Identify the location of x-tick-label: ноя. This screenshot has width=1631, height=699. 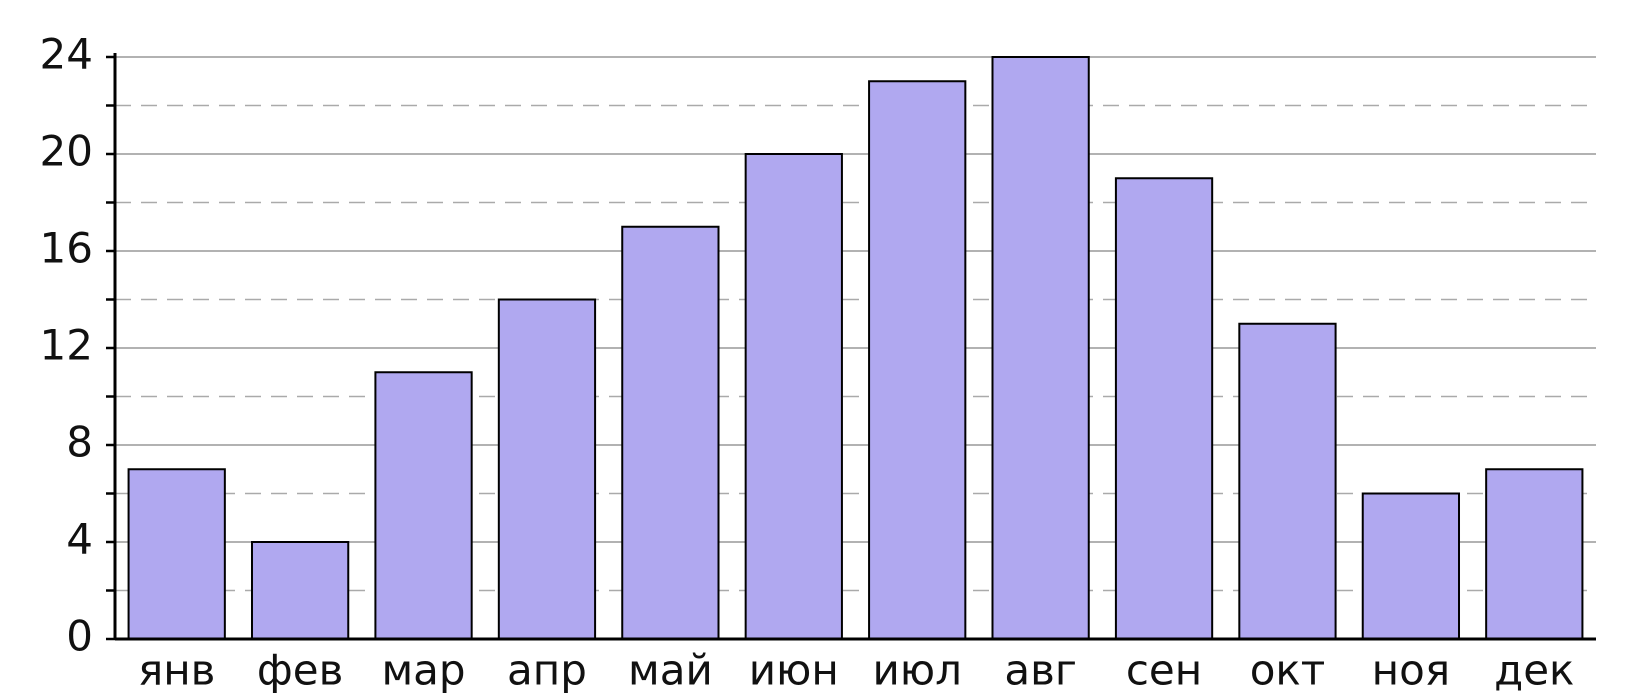
(1411, 670).